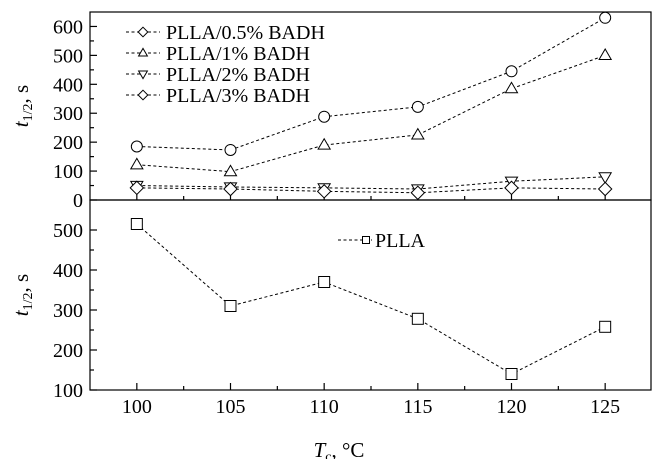 The image size is (652, 459). What do you see at coordinates (324, 407) in the screenshot?
I see `x-tick-label: 110` at bounding box center [324, 407].